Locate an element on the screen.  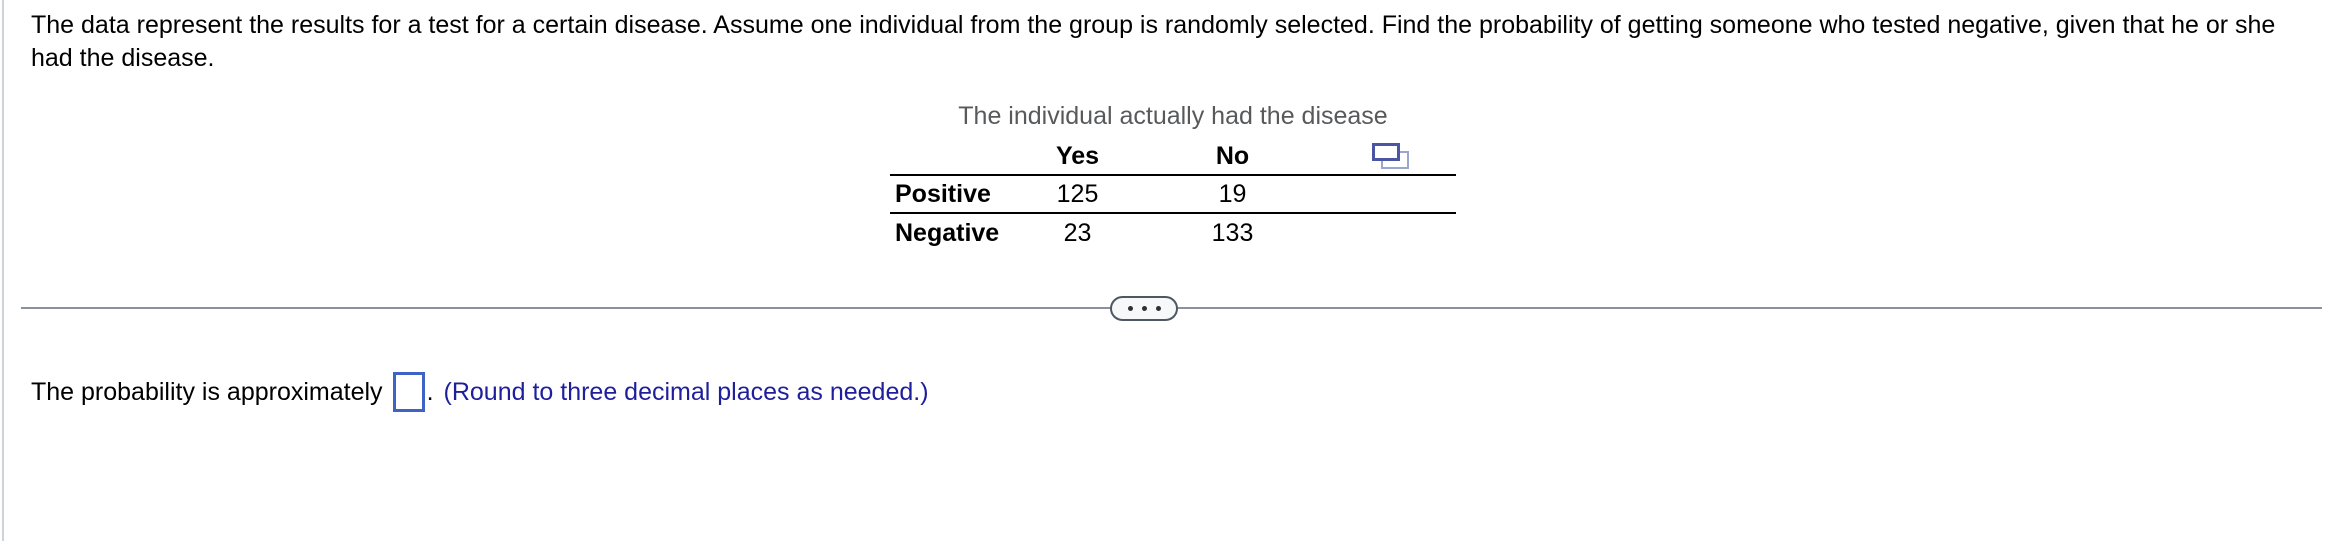
copy-table-icon is located at coordinates (1390, 156).